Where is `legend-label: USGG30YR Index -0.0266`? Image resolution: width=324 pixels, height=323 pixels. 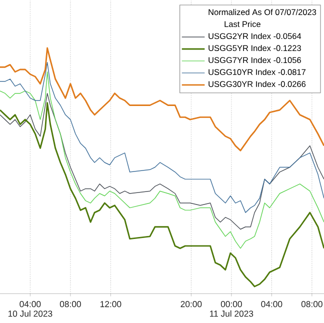
legend-label: USGG30YR Index -0.0266 is located at coordinates (257, 84).